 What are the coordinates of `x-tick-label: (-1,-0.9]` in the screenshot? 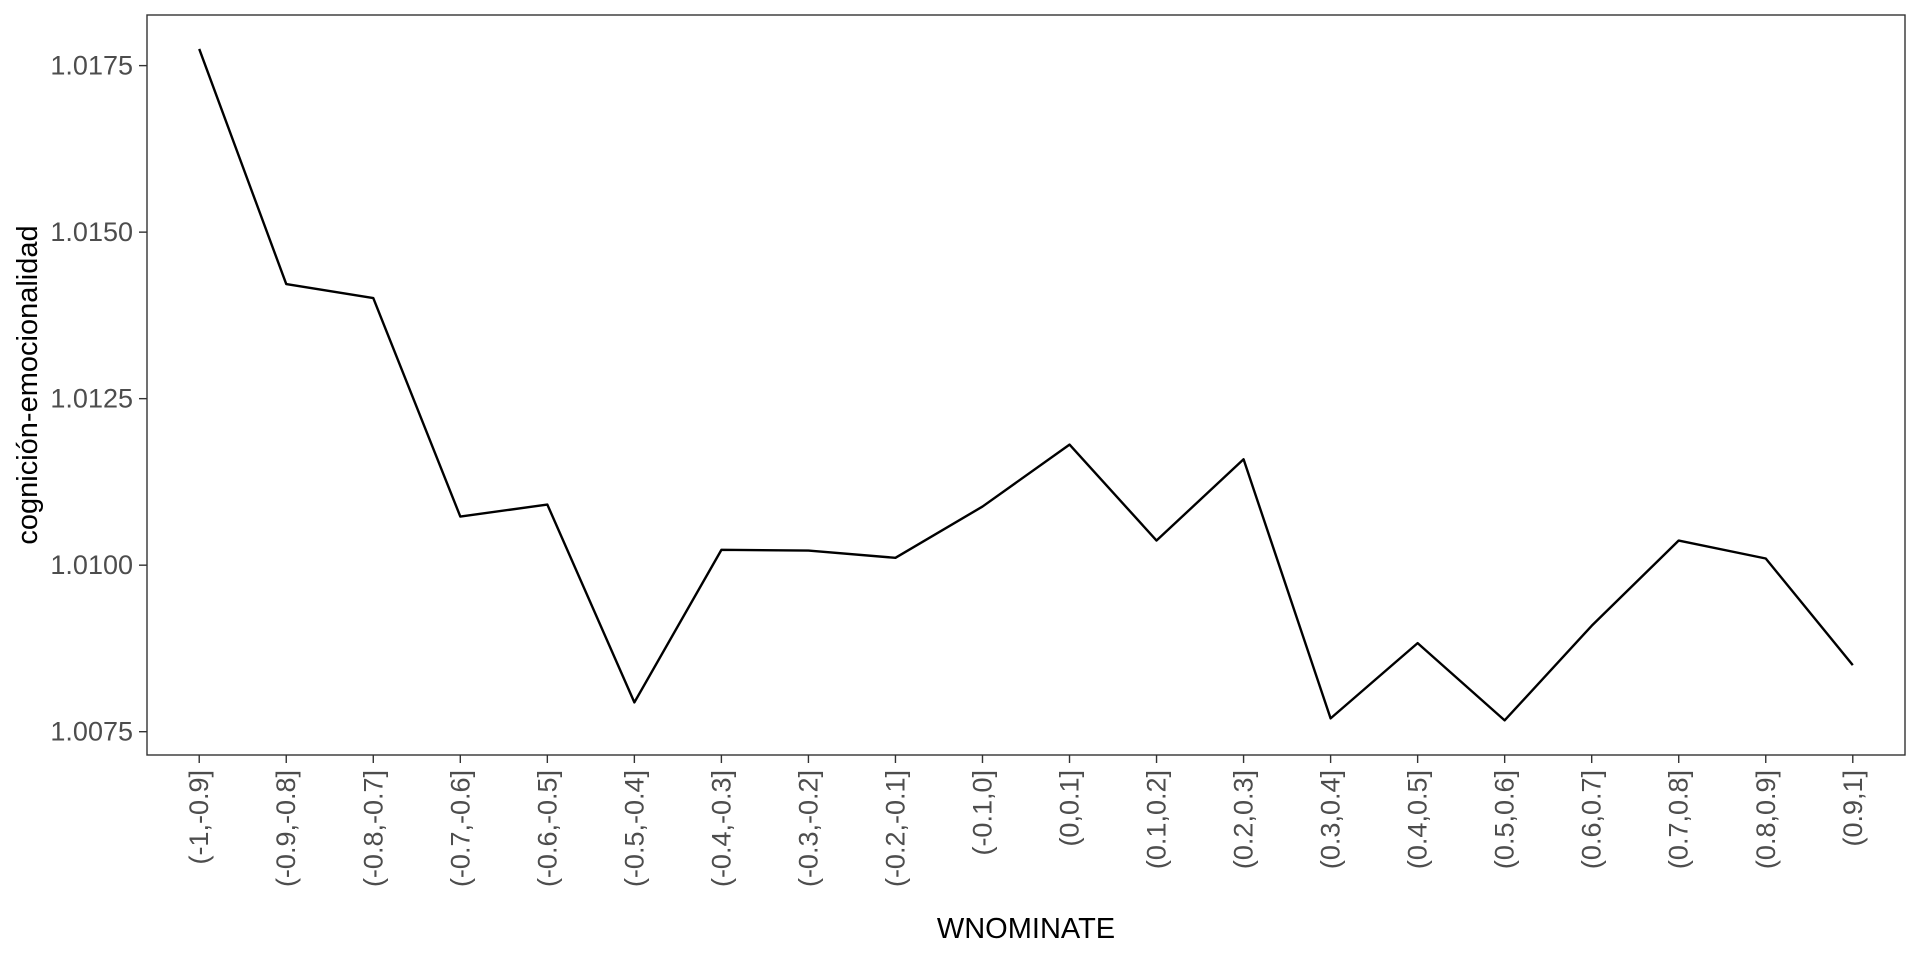 It's located at (199, 817).